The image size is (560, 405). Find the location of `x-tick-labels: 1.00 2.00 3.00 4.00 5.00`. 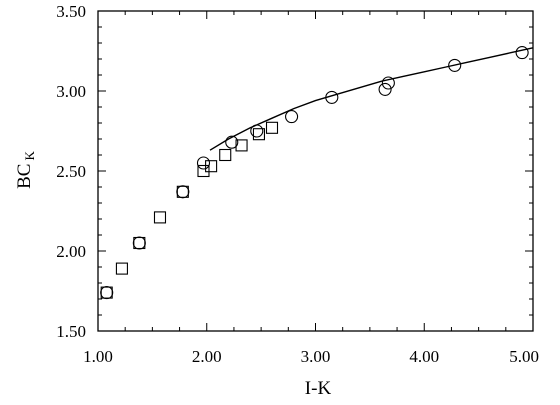

x-tick-labels: 1.00 2.00 3.00 4.00 5.00 is located at coordinates (311, 356).